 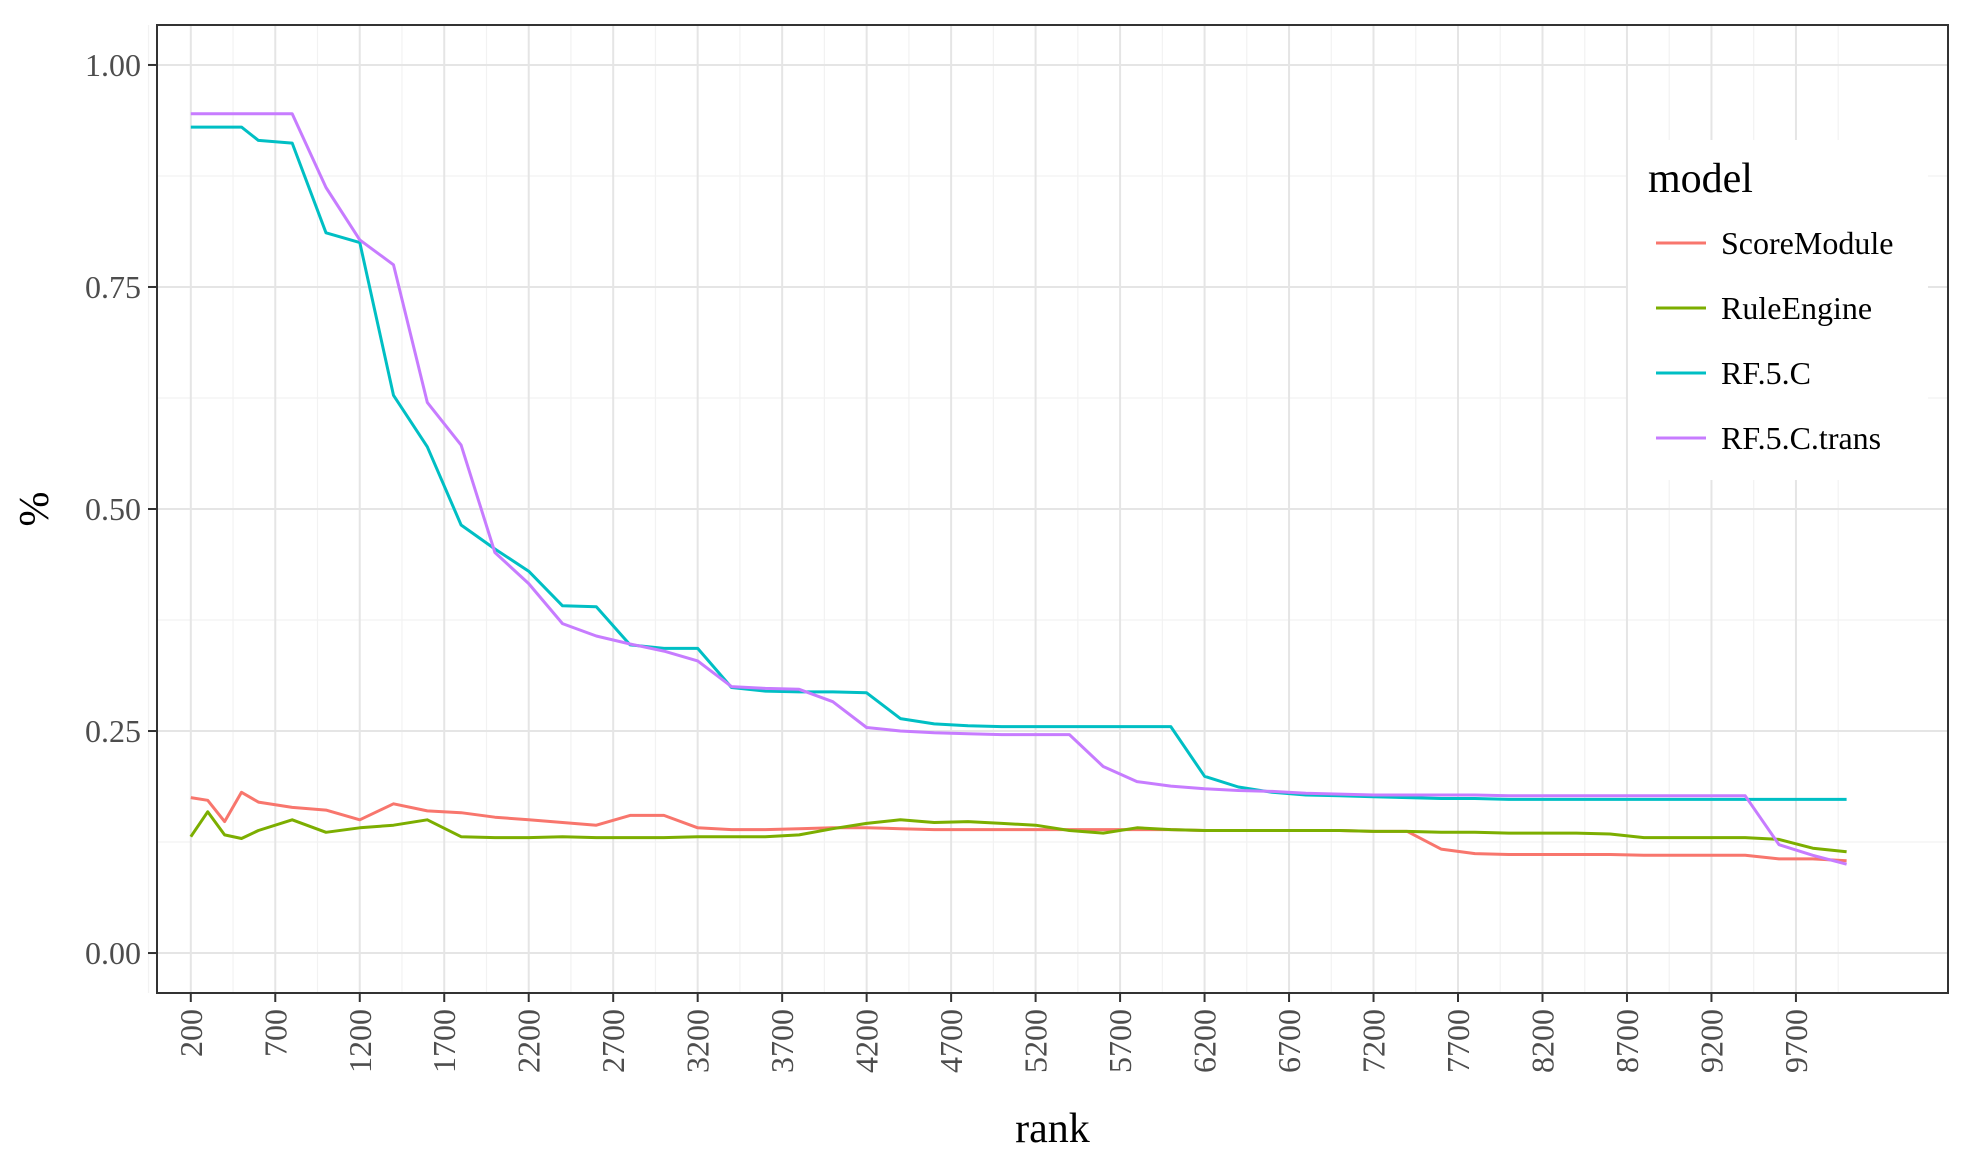 What do you see at coordinates (1796, 1041) in the screenshot?
I see `x-tick-label: 9700` at bounding box center [1796, 1041].